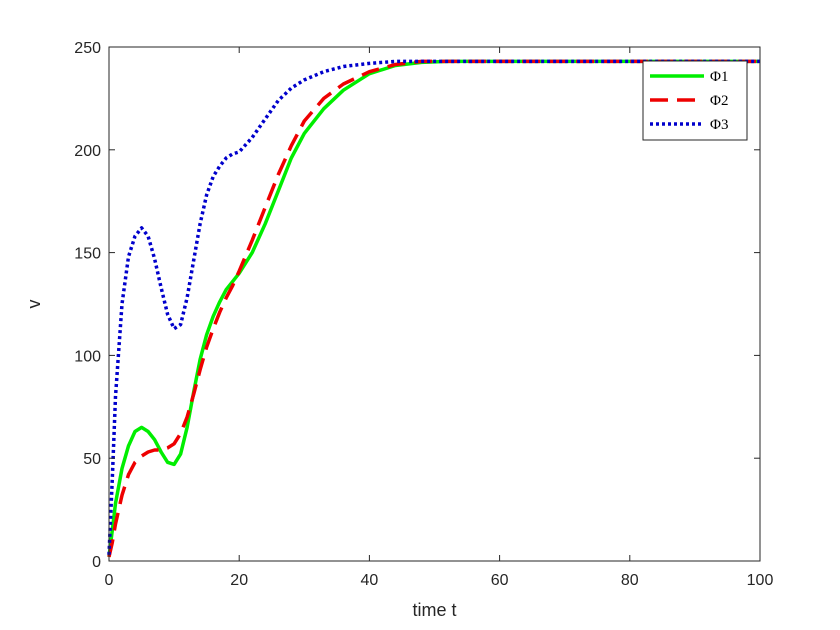 This screenshot has height=630, width=840. What do you see at coordinates (500, 580) in the screenshot?
I see `x-tick-label: 60` at bounding box center [500, 580].